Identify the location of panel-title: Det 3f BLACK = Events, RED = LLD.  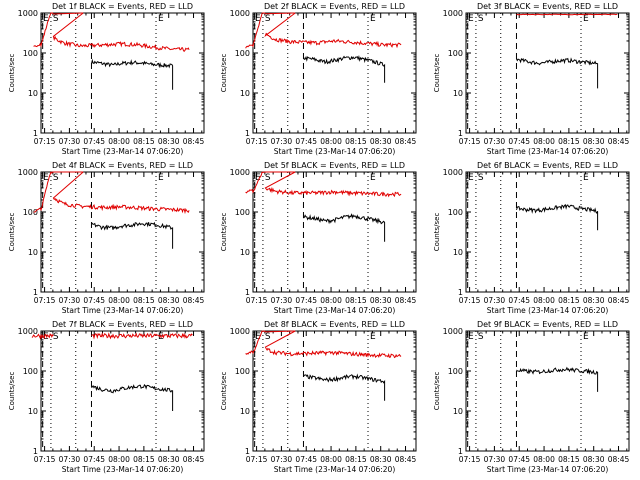
(547, 6).